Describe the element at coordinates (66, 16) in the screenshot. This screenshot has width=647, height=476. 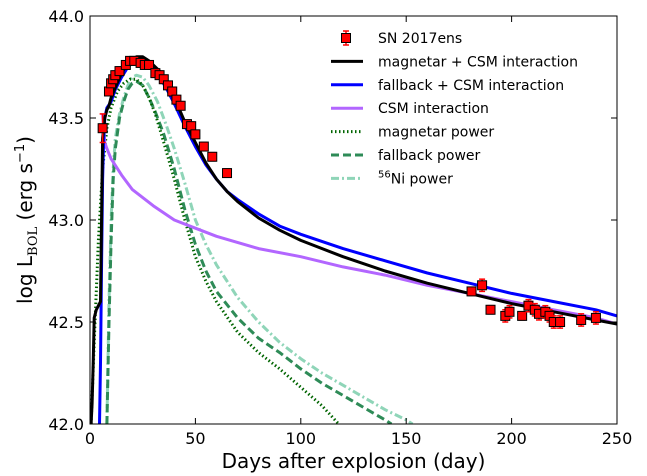
I see `y-tick-label: 44.0` at that location.